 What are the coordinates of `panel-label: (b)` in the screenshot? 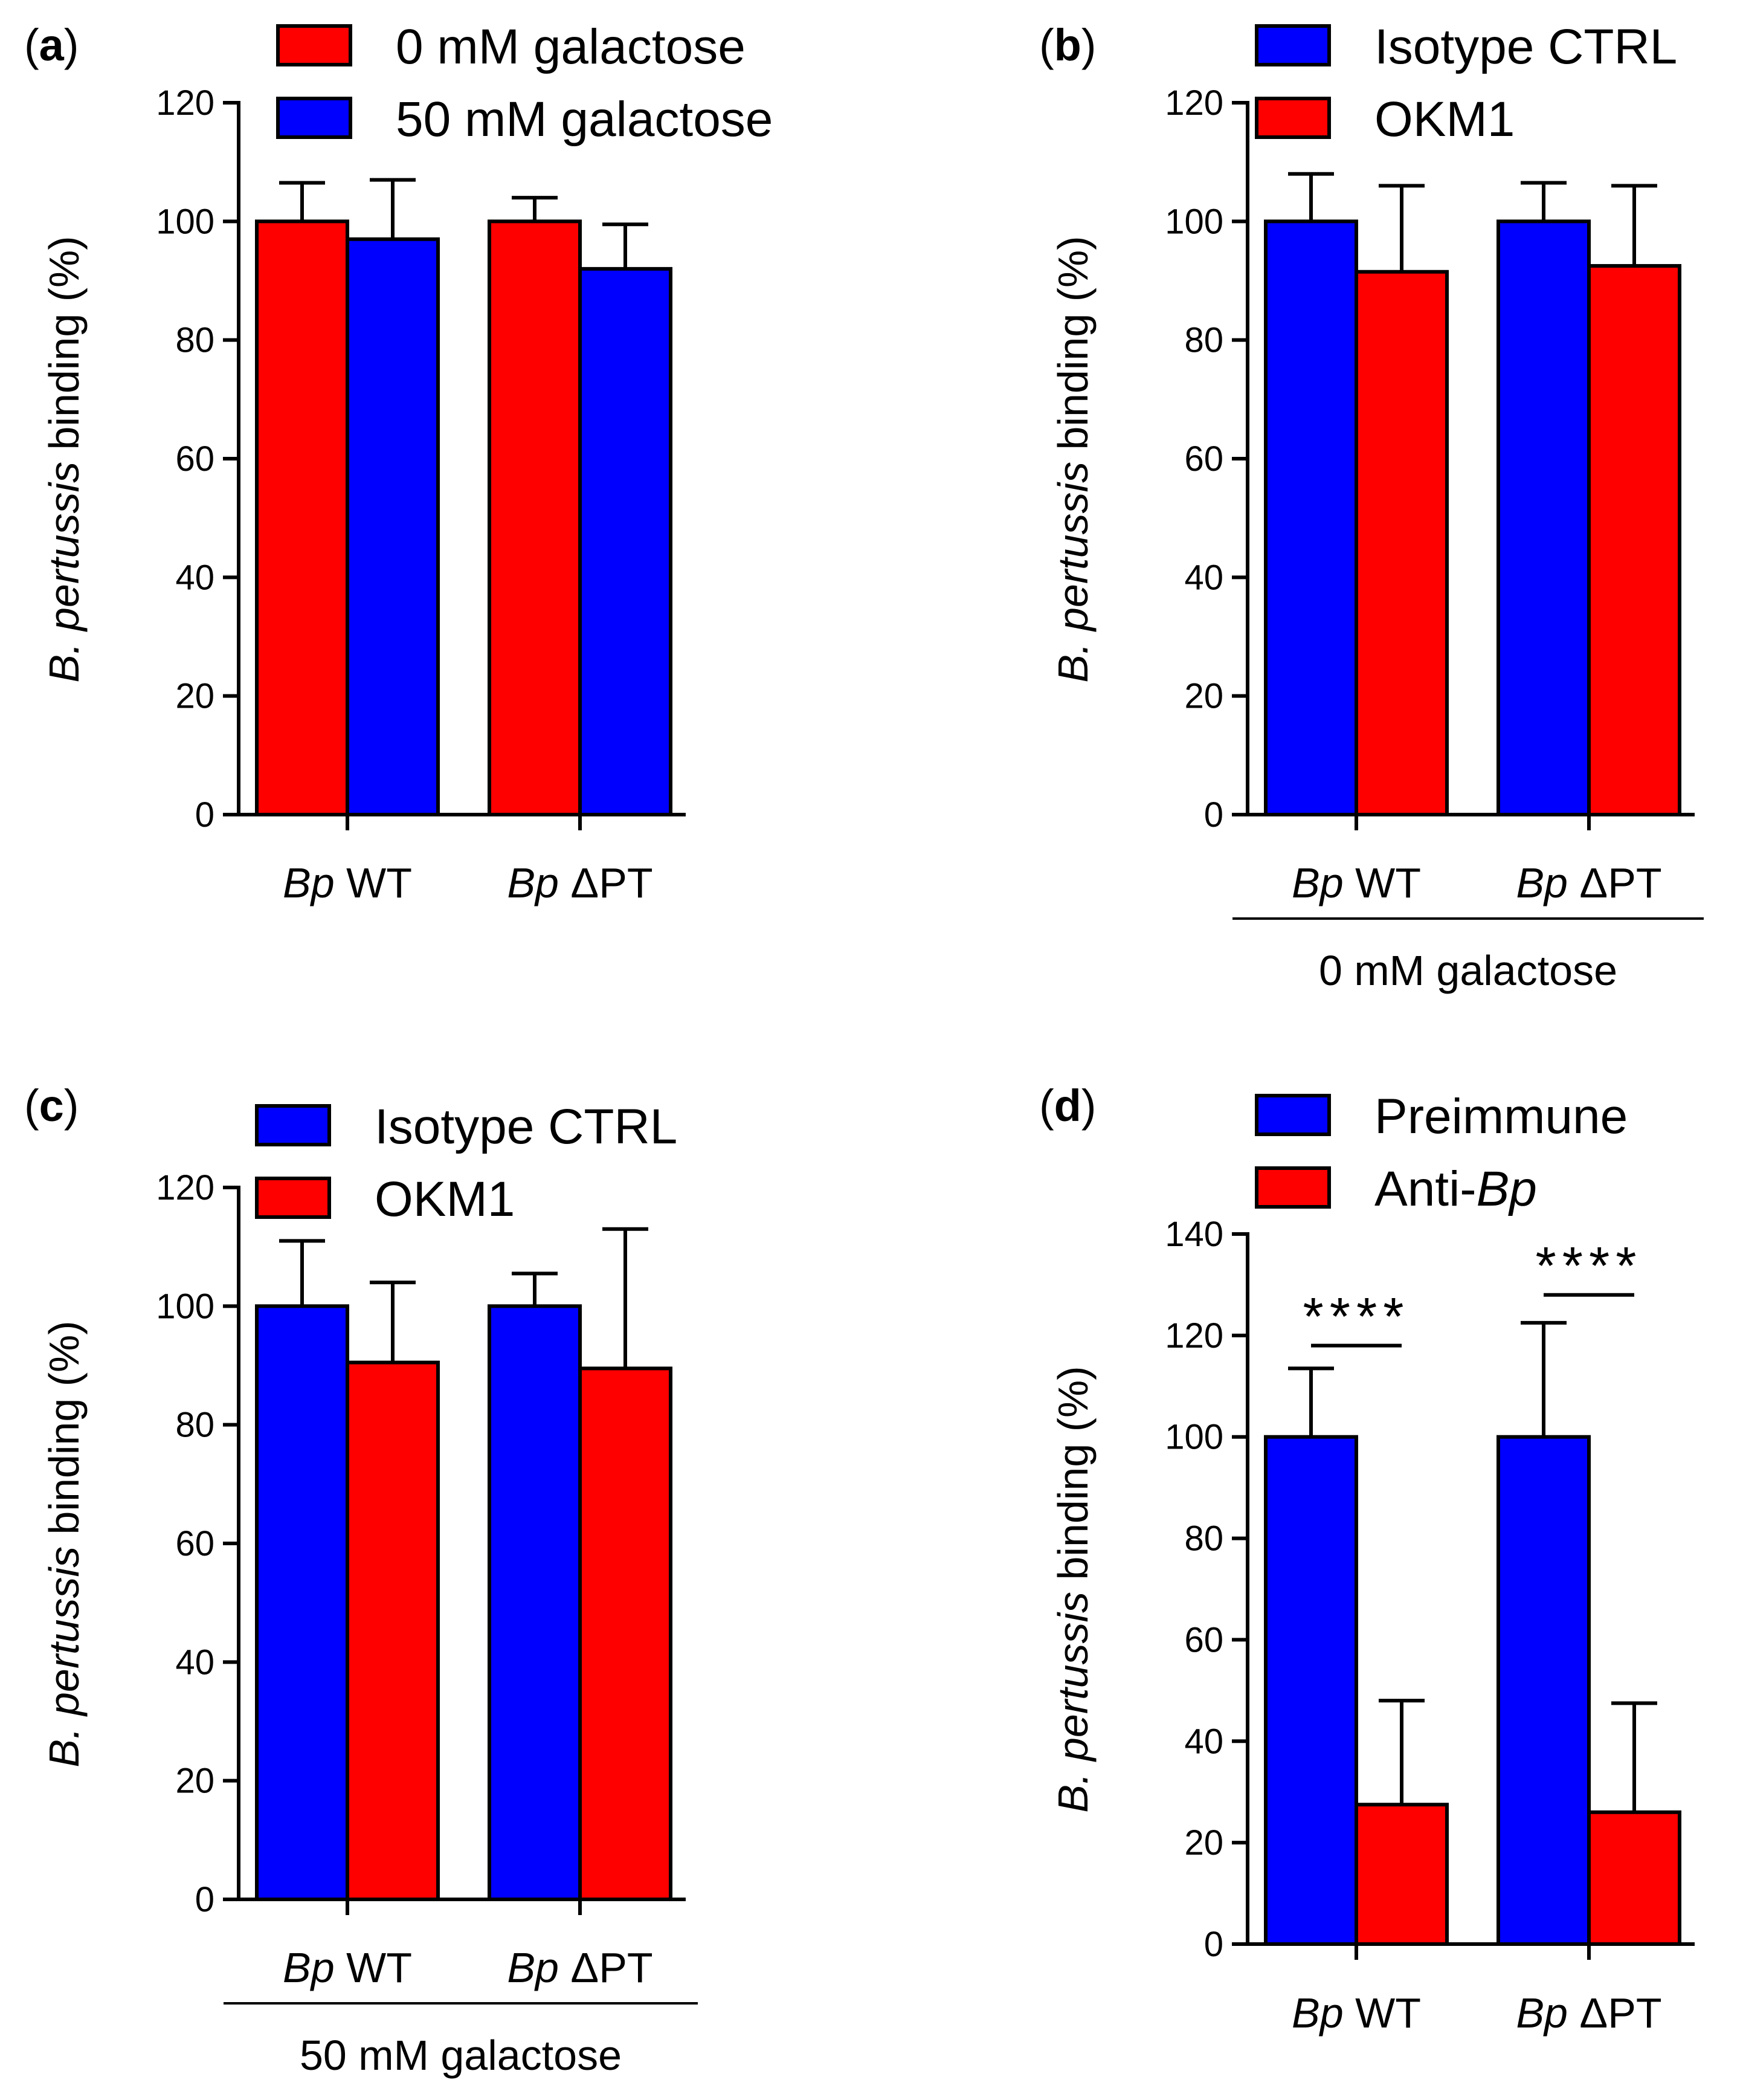 It's located at (1068, 45).